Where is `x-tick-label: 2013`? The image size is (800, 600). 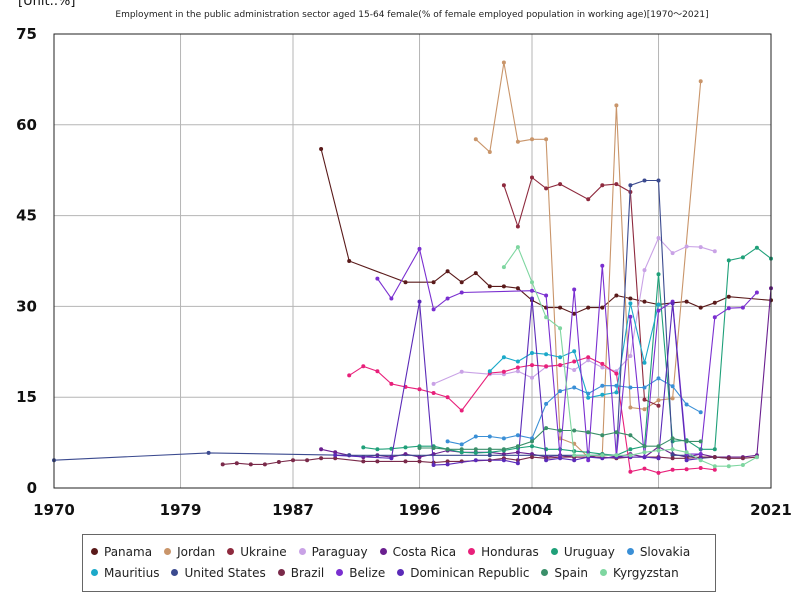
x-tick-label: 2013 is located at coordinates (659, 510).